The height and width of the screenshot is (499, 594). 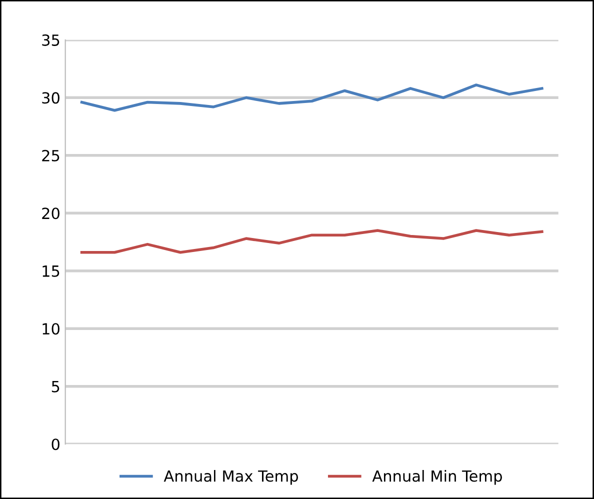 What do you see at coordinates (56, 444) in the screenshot?
I see `y-tick-label: 0` at bounding box center [56, 444].